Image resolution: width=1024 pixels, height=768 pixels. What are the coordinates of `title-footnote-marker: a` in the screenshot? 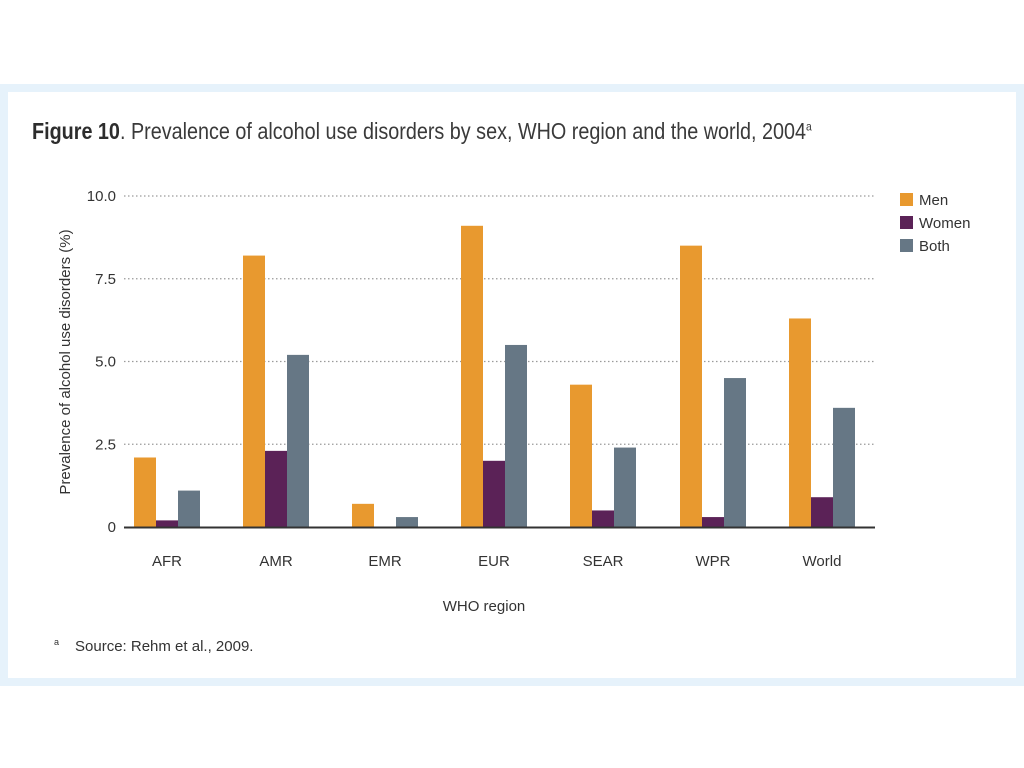 It's located at (809, 126).